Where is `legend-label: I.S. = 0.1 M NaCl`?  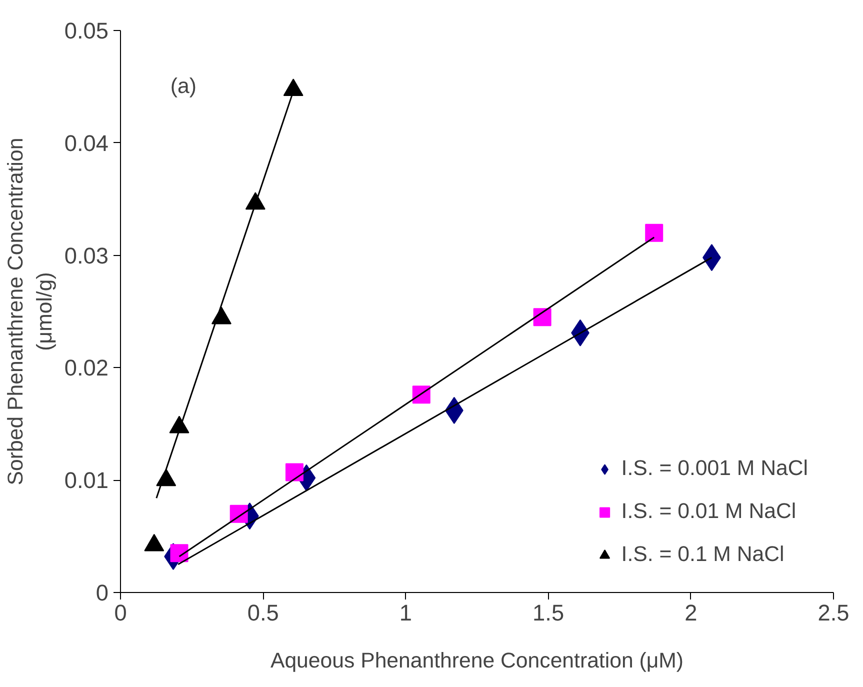
legend-label: I.S. = 0.1 M NaCl is located at coordinates (702, 554).